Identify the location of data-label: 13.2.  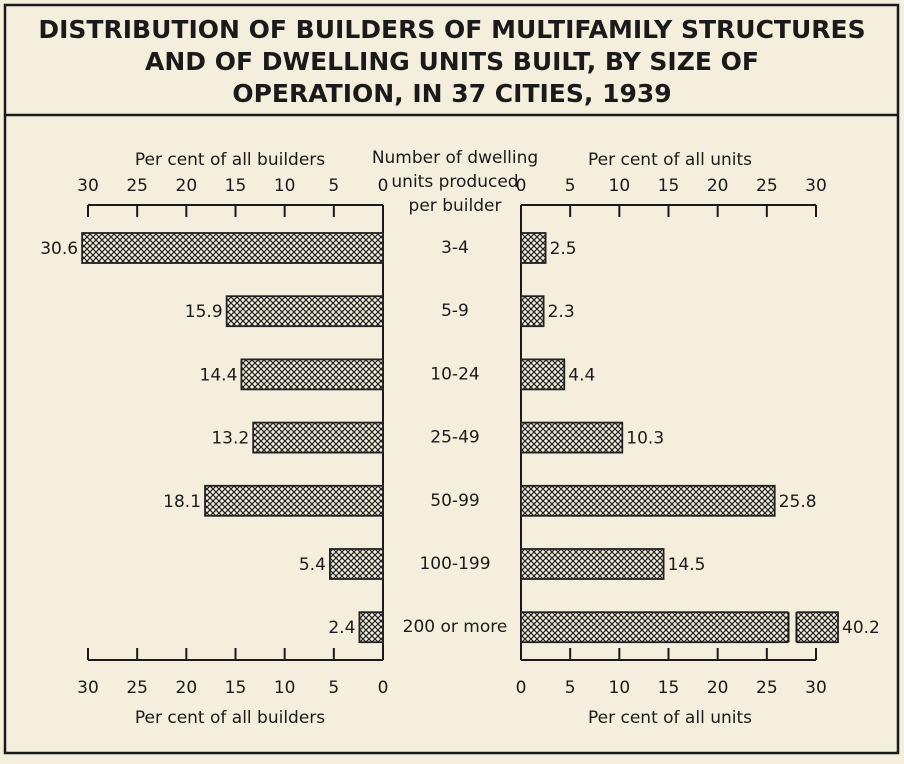
(230, 439).